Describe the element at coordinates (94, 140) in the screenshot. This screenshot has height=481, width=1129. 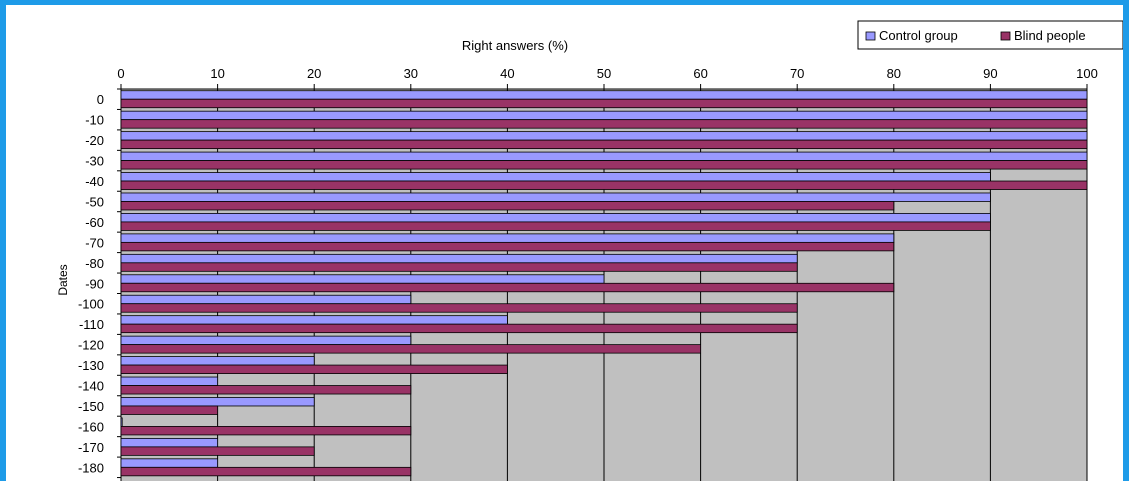
I see `y-tick-label: -20` at that location.